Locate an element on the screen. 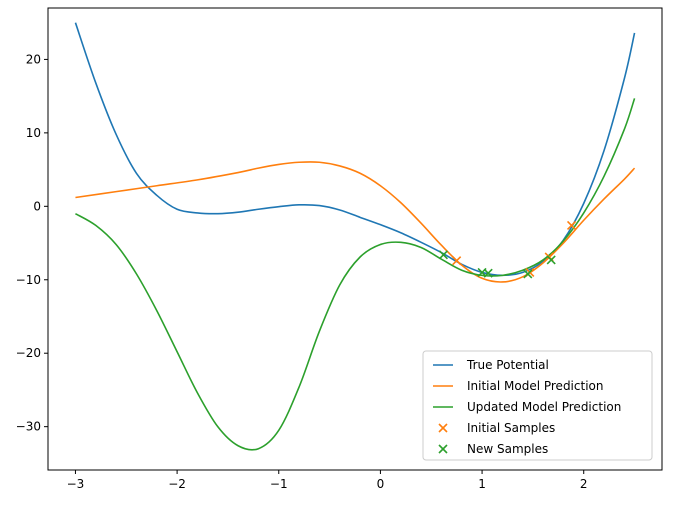 The height and width of the screenshot is (505, 678). scatter-point-4-2-stroke-b is located at coordinates (488, 273).